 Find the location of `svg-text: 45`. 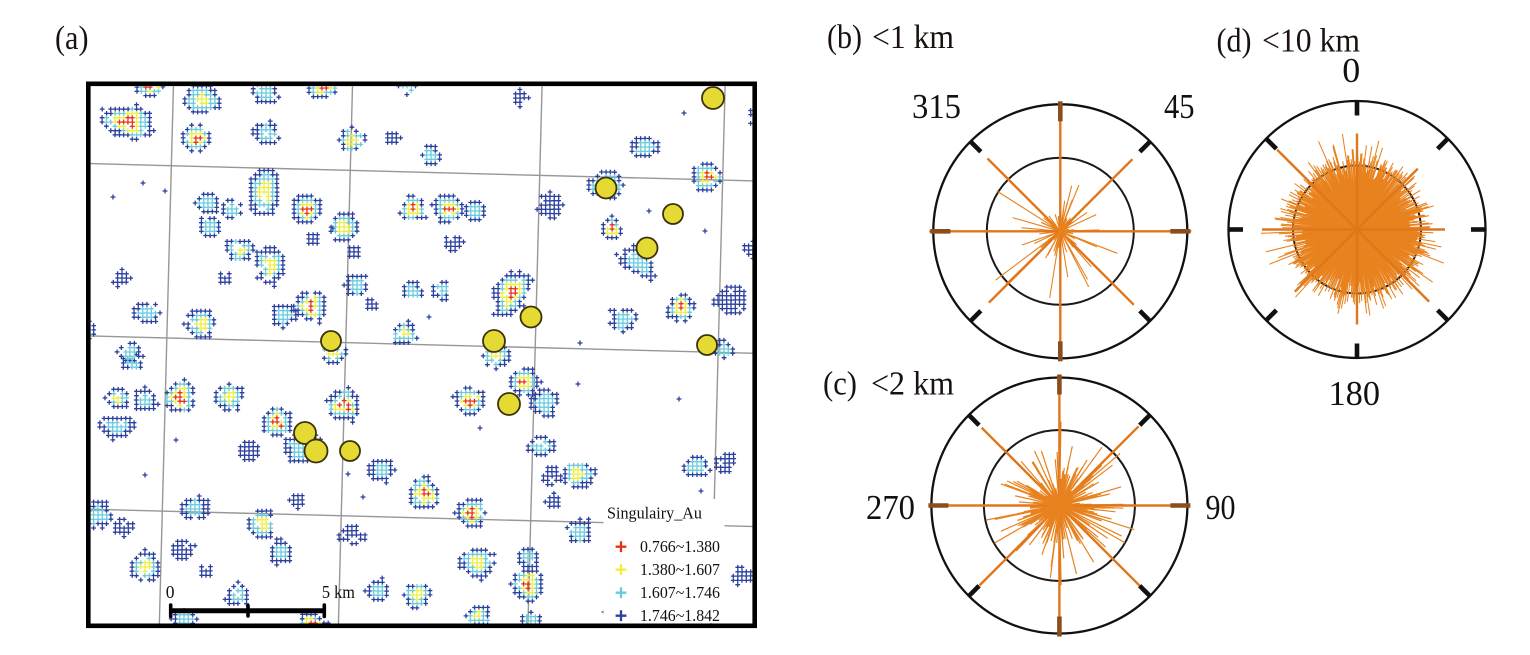

svg-text: 45 is located at coordinates (1179, 106).